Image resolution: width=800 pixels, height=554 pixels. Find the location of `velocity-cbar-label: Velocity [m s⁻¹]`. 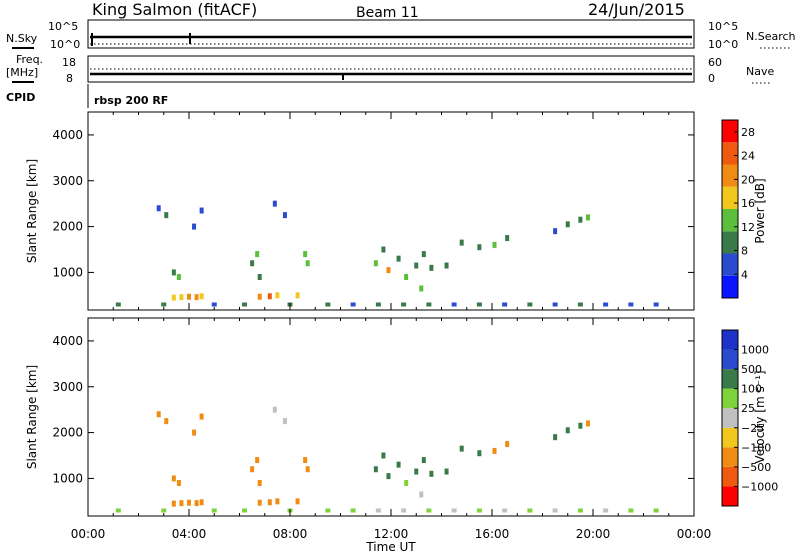

velocity-cbar-label: Velocity [m s⁻¹] is located at coordinates (760, 416).